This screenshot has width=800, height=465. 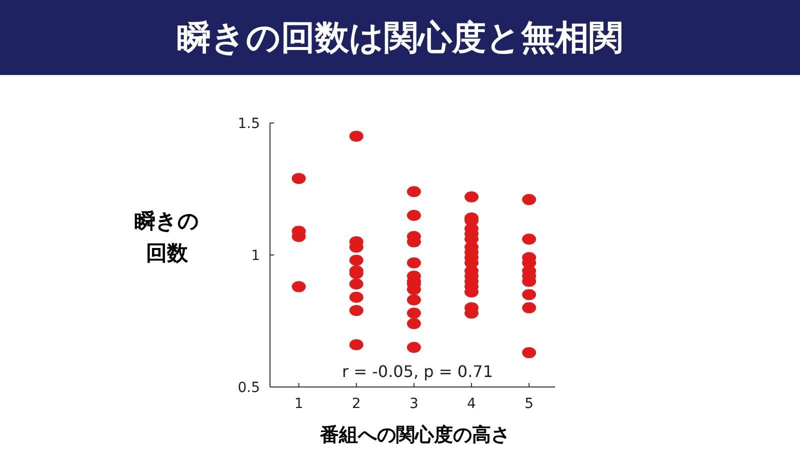 I want to click on y-tick-label: 1.5, so click(x=249, y=124).